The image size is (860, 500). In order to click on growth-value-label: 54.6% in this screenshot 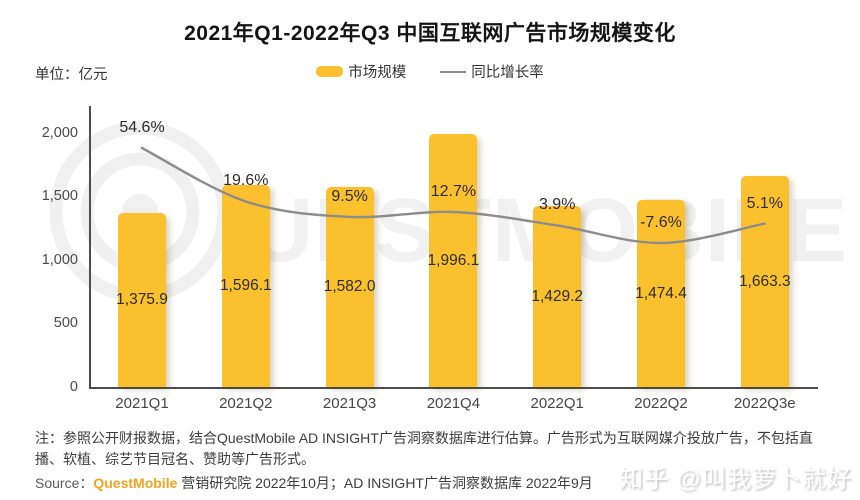, I will do `click(142, 128)`.